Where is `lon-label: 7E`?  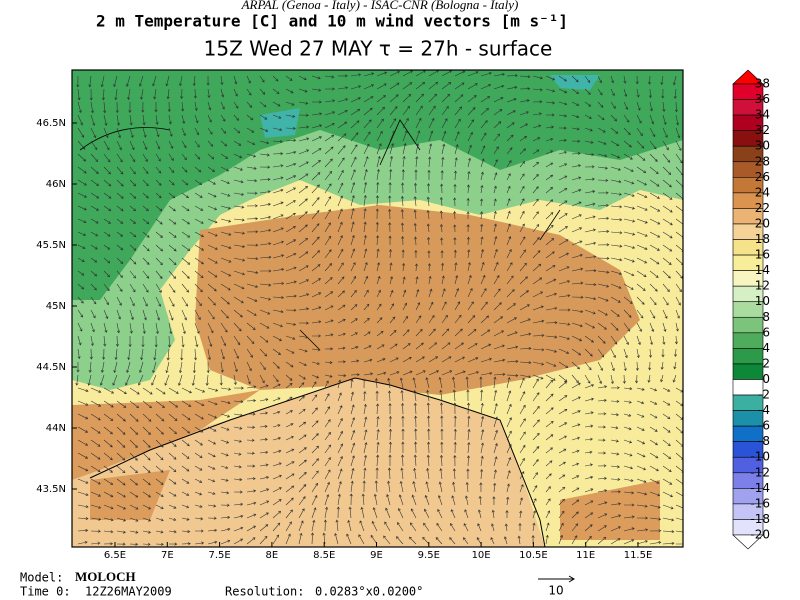 lon-label: 7E is located at coordinates (167, 555).